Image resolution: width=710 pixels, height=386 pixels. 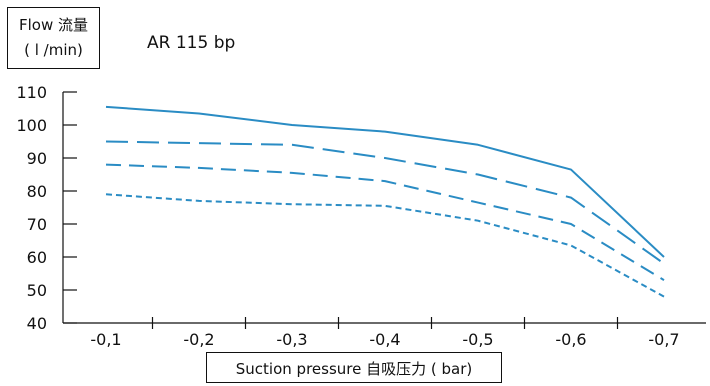 I want to click on x-tick-label: -0,2, so click(x=198, y=339).